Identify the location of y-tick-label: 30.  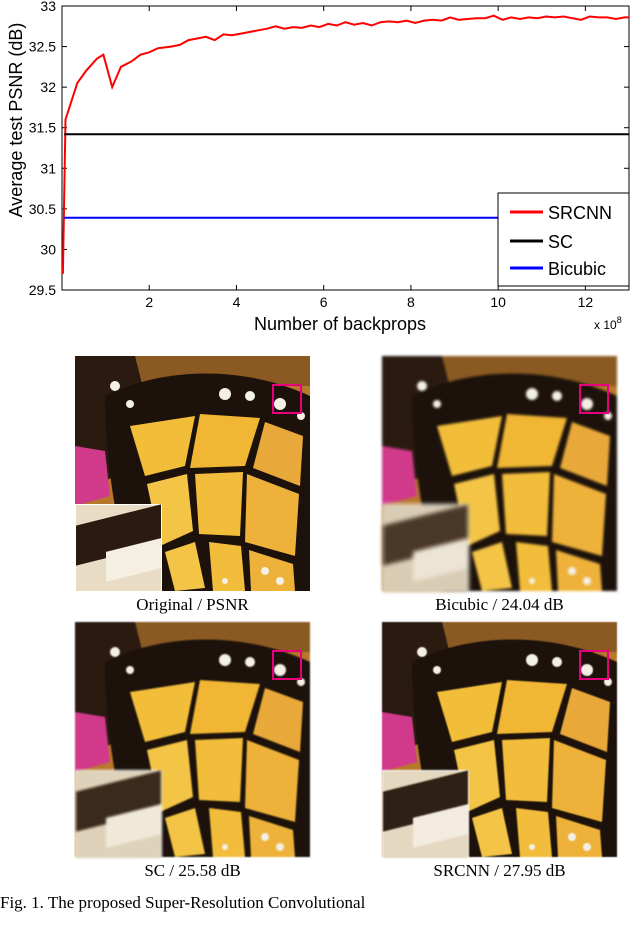
(48, 249).